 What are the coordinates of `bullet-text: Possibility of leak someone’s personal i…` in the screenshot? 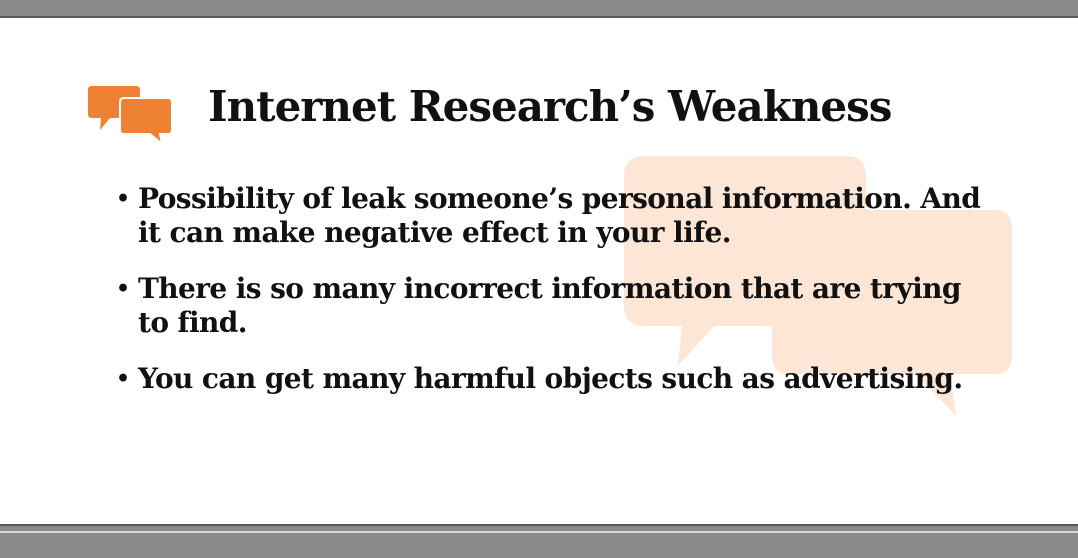 It's located at (559, 215).